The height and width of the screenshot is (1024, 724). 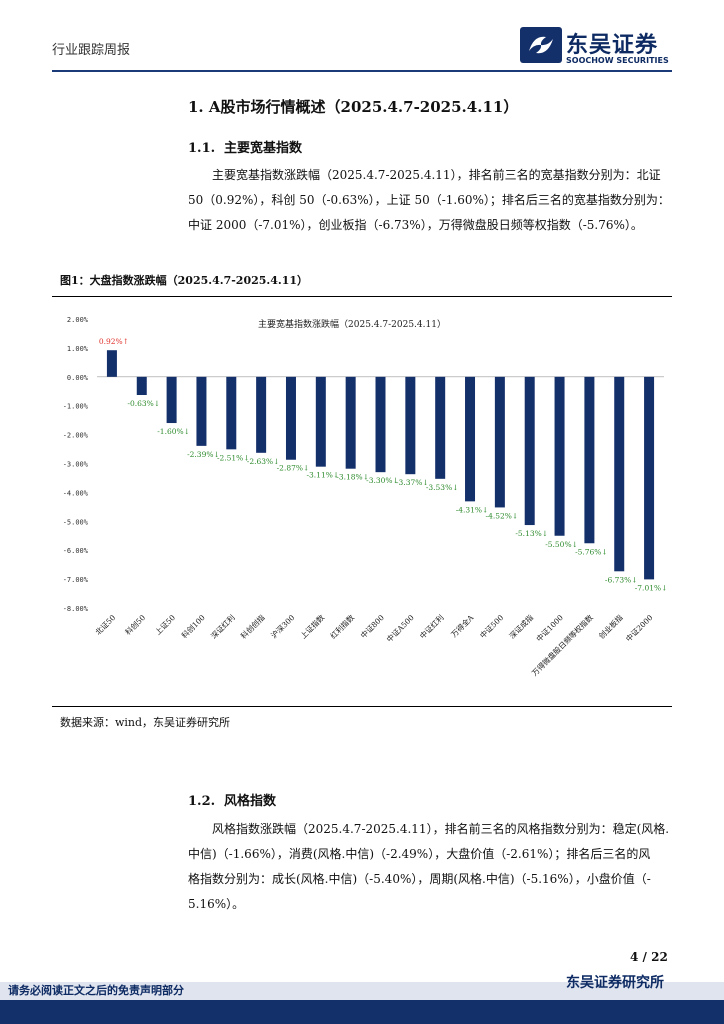 I want to click on data-label-16: -5.76%↓, so click(x=591, y=551).